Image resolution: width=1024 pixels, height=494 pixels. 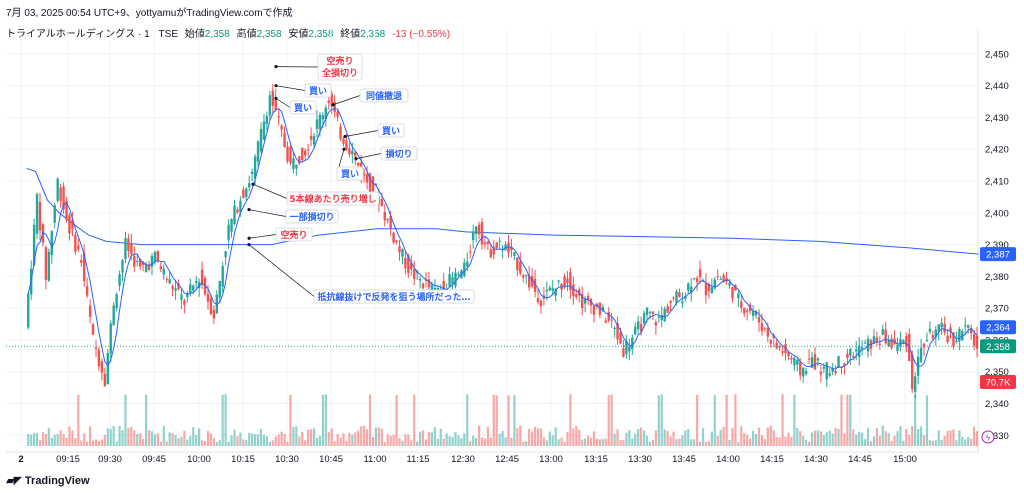 I want to click on brand-text: TradingView, so click(x=57, y=480).